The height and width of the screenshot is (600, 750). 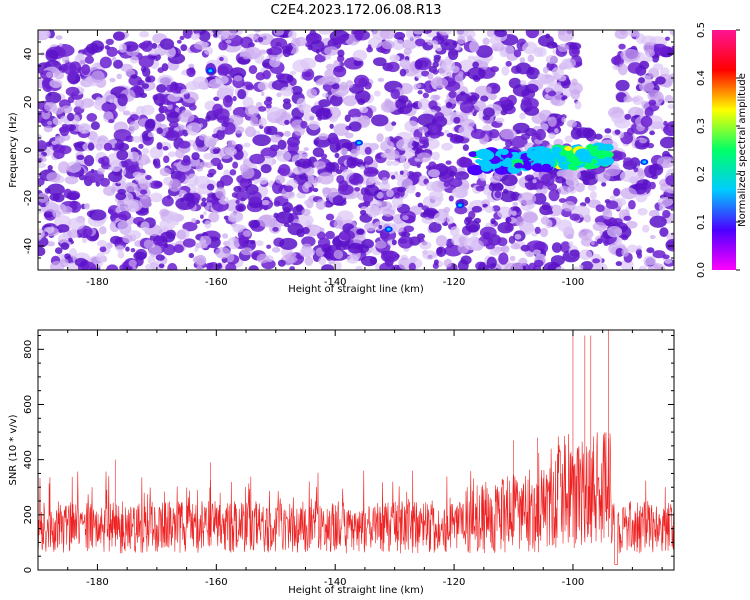 What do you see at coordinates (28, 459) in the screenshot?
I see `y-tick-label: 400` at bounding box center [28, 459].